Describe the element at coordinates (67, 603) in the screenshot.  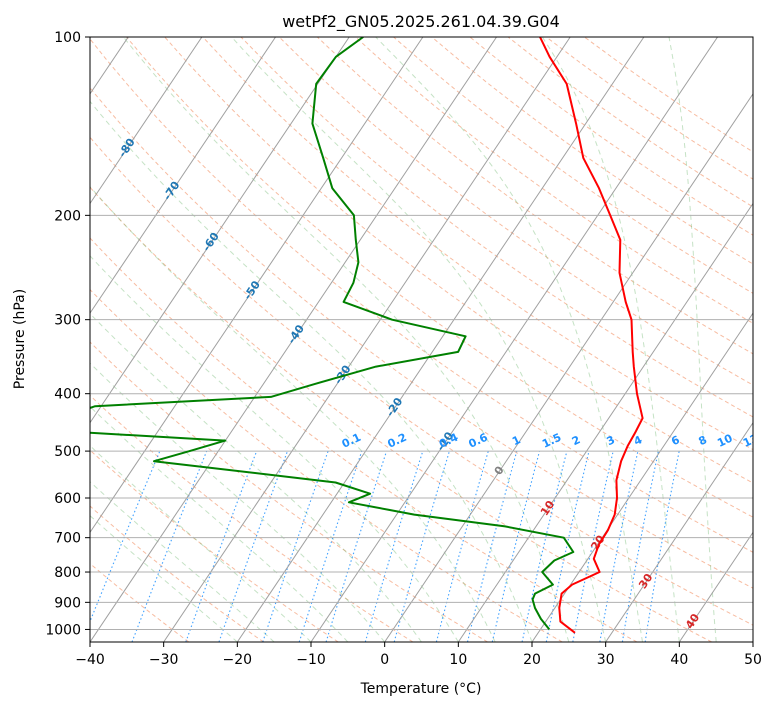
I see `y-tick-label: 900` at that location.